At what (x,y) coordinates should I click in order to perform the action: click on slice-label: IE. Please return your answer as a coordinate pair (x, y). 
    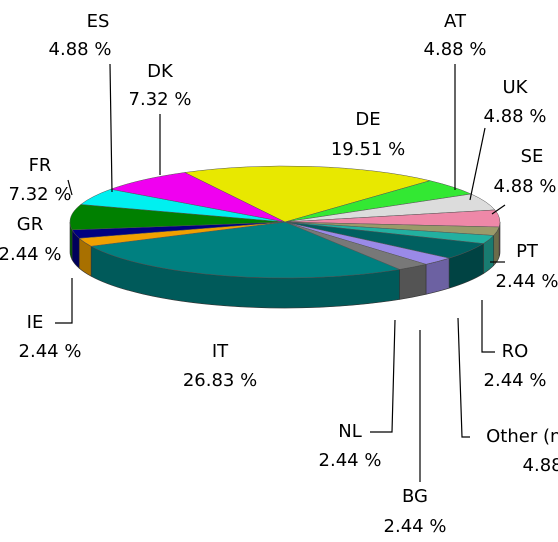
    Looking at the image, I should click on (35, 322).